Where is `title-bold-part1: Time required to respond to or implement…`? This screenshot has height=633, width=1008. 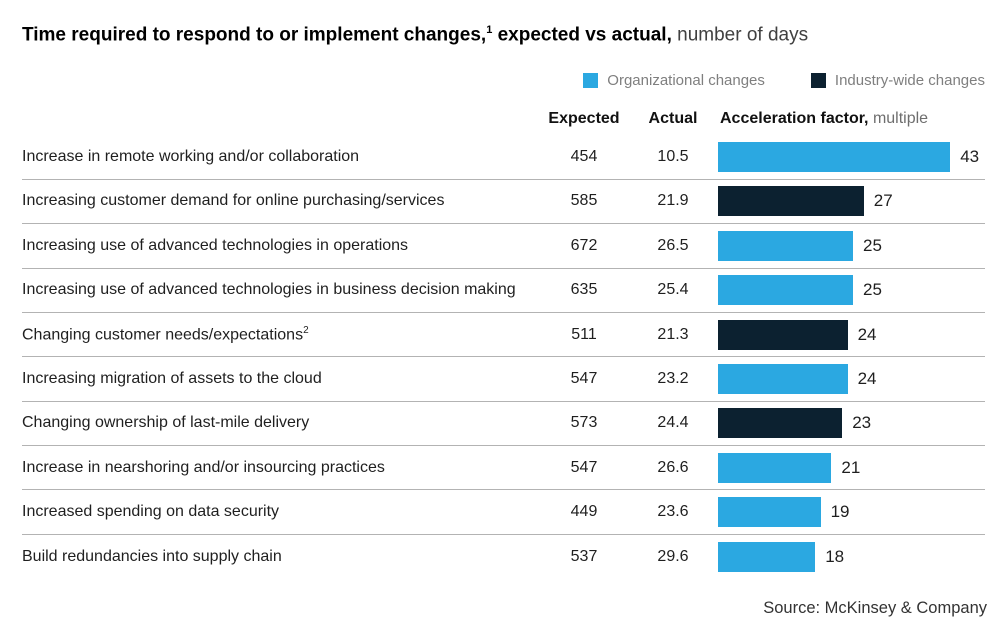 title-bold-part1: Time required to respond to or implement… is located at coordinates (254, 35).